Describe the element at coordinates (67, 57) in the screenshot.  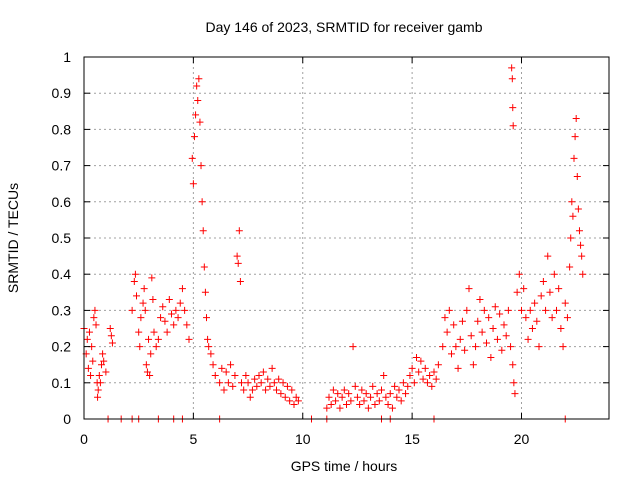
I see `y-tick-label: 1` at that location.